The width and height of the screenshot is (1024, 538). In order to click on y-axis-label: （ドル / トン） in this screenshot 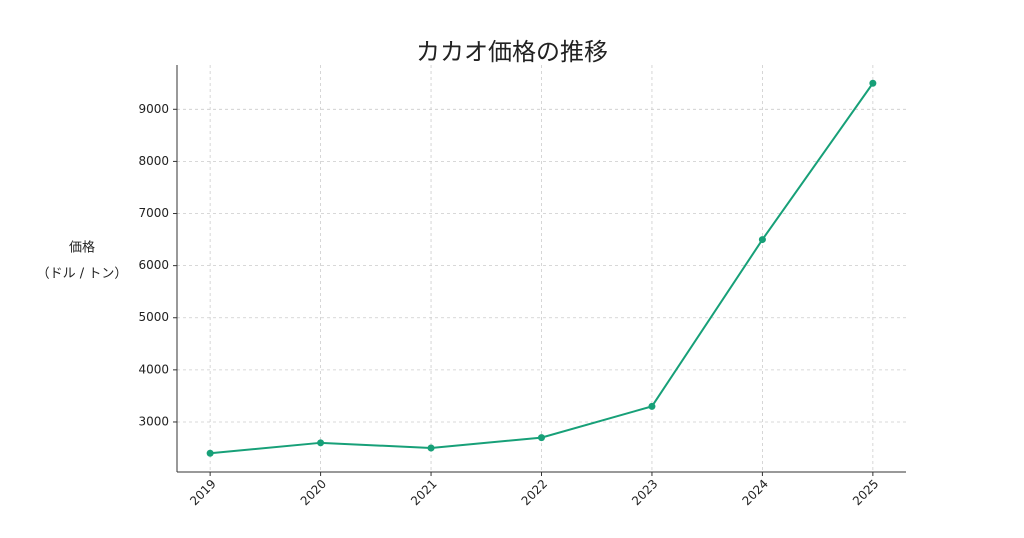, I will do `click(82, 274)`.